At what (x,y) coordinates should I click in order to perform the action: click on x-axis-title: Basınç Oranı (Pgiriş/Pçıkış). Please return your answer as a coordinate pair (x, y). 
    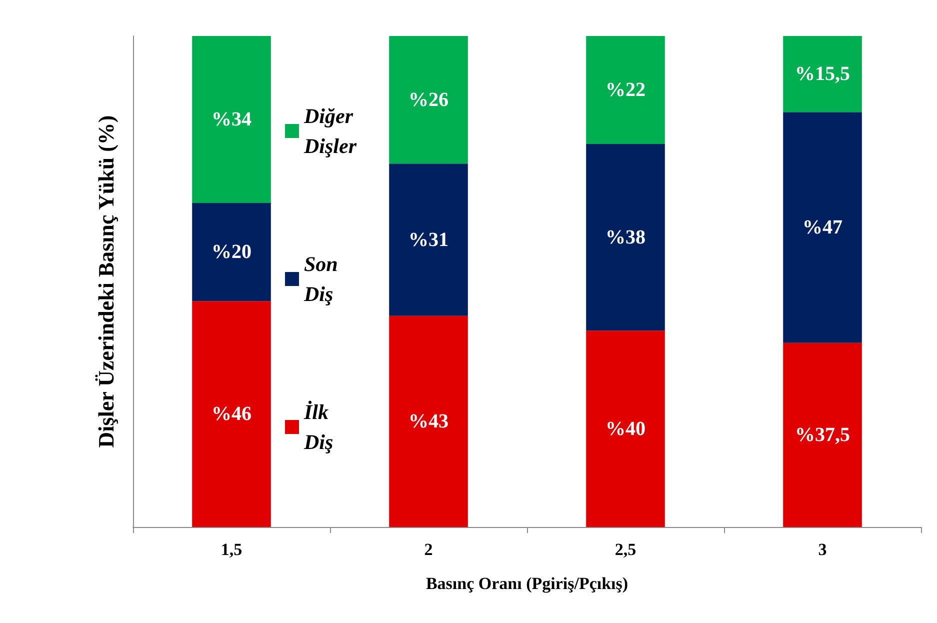
    Looking at the image, I should click on (527, 583).